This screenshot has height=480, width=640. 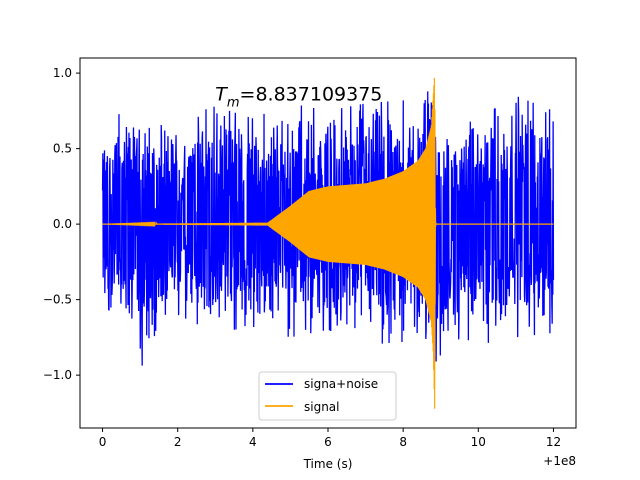 I want to click on y-tick-label: −1.0, so click(x=57, y=375).